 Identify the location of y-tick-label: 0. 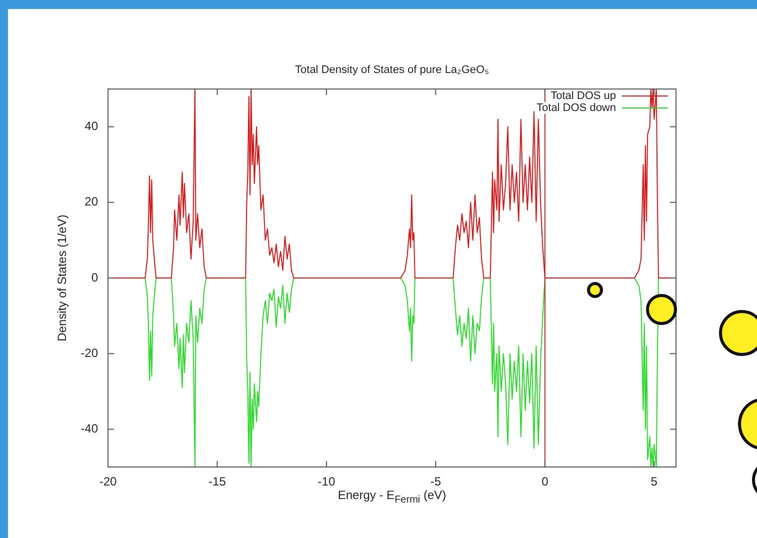
(94, 277).